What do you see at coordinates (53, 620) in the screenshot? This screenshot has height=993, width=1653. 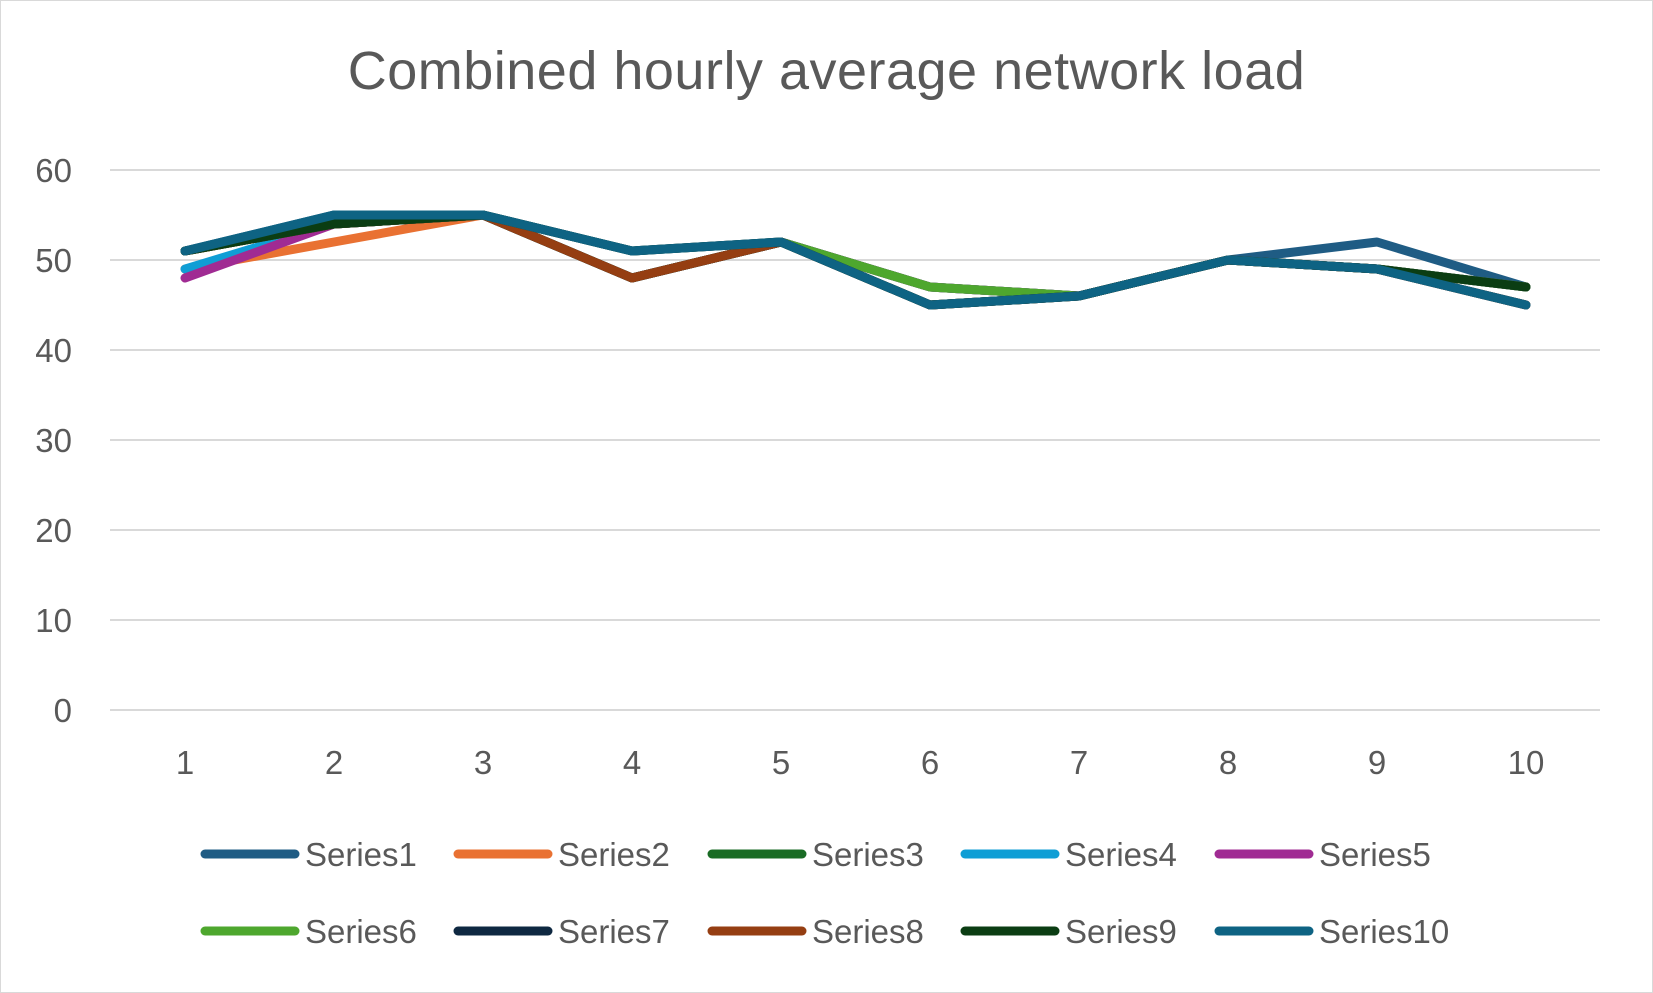 I see `y-tick-label: 10` at bounding box center [53, 620].